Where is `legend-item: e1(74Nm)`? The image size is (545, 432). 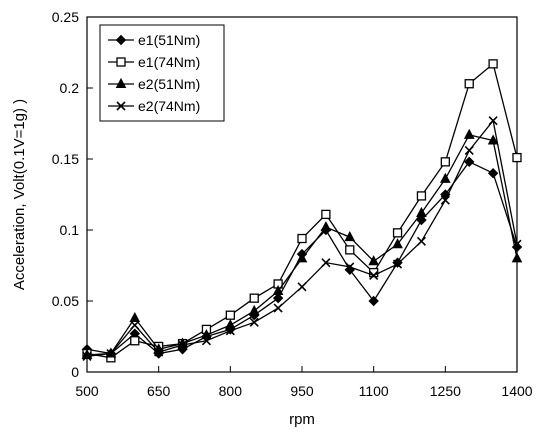
legend-item: e1(74Nm) is located at coordinates (154, 62).